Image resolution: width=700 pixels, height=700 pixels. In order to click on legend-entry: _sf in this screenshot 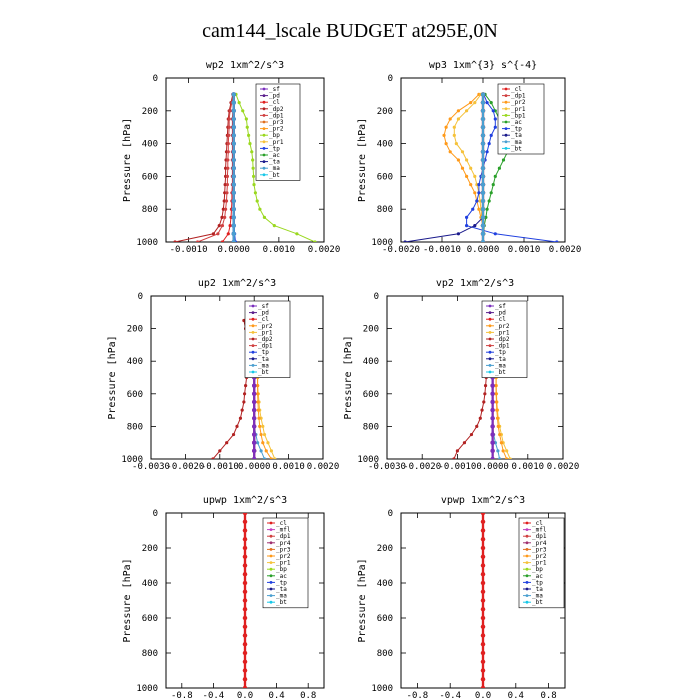, I will do `click(500, 306)`.